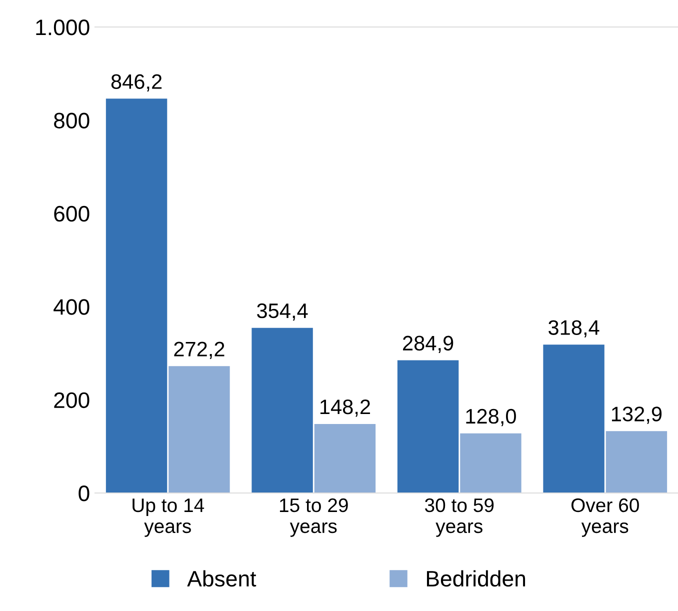 The width and height of the screenshot is (678, 611). What do you see at coordinates (605, 517) in the screenshot?
I see `x-tick-label: Over 60 years` at bounding box center [605, 517].